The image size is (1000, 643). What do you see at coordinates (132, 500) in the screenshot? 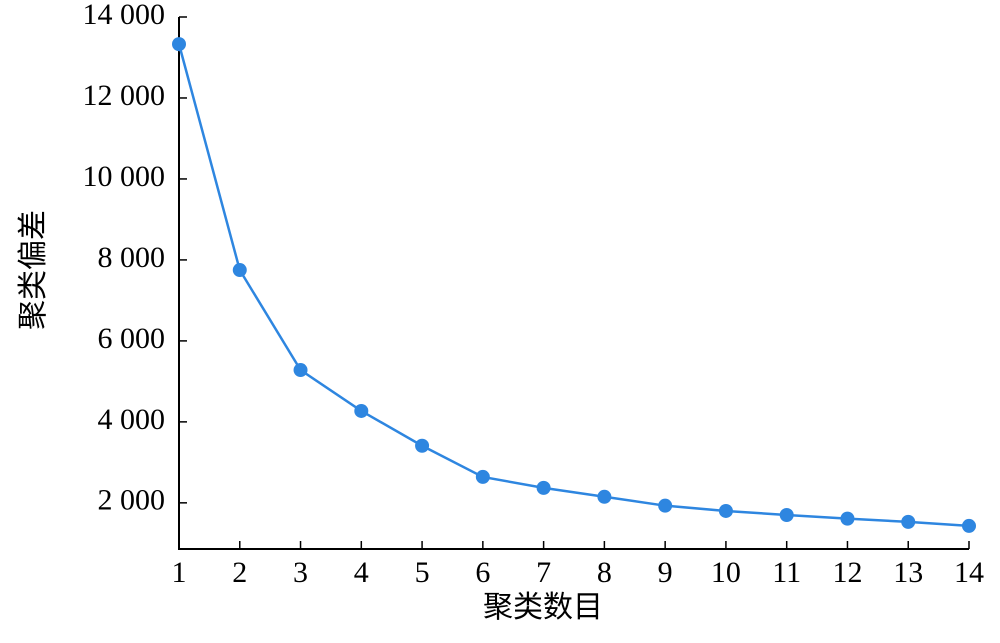
I see `y-tick-label: 2 000` at bounding box center [132, 500].